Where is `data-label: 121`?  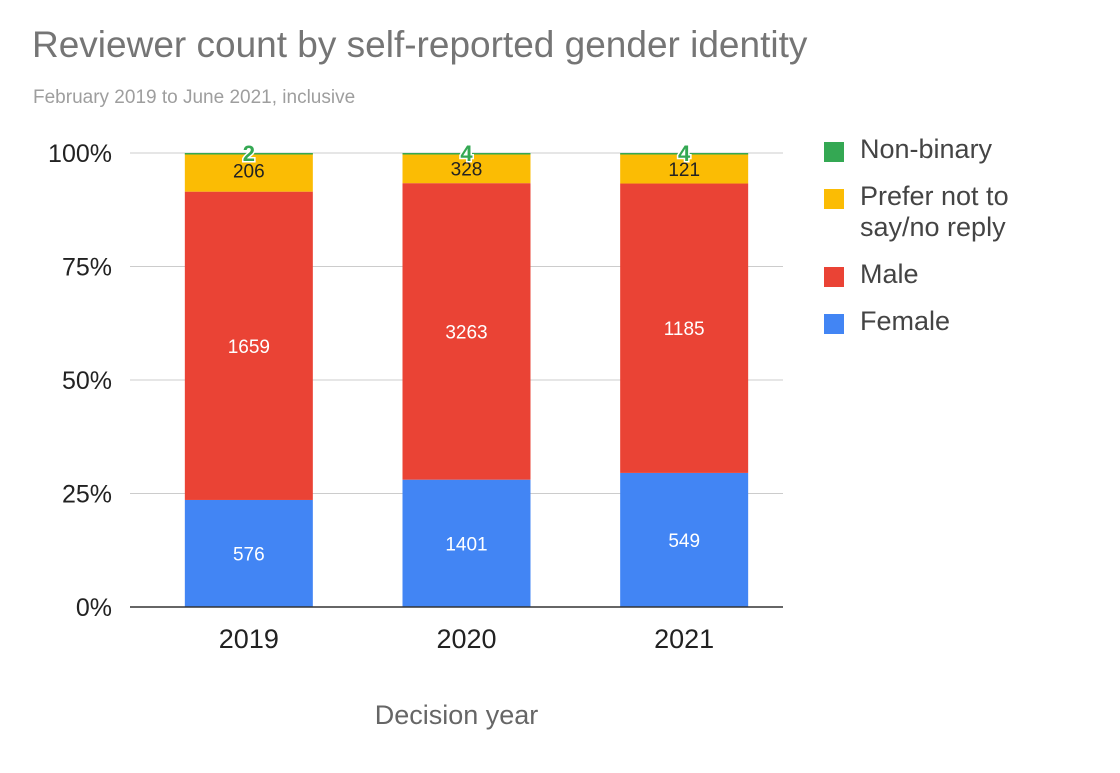
data-label: 121 is located at coordinates (684, 170).